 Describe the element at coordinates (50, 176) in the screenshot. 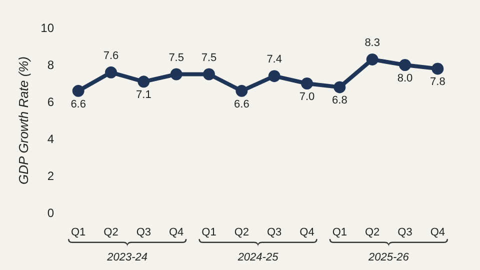

I see `y-tick-label: 2` at that location.